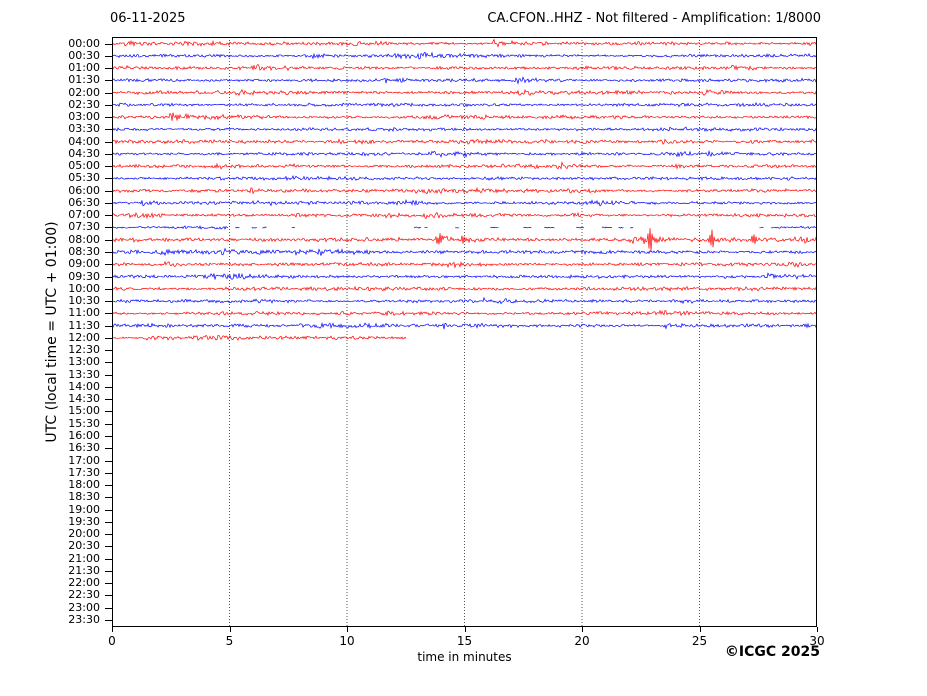 This screenshot has height=696, width=927. I want to click on y-tick-label: 14:00, so click(84, 386).